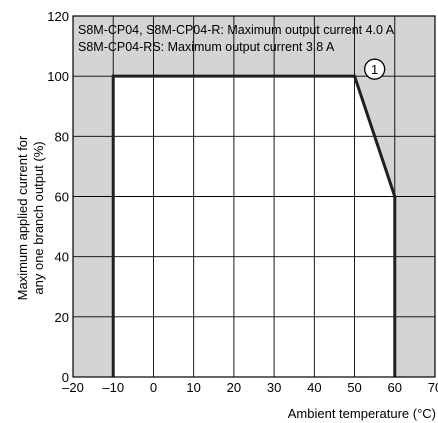 The height and width of the screenshot is (423, 438). Describe the element at coordinates (314, 387) in the screenshot. I see `x-tick-label: 40` at that location.